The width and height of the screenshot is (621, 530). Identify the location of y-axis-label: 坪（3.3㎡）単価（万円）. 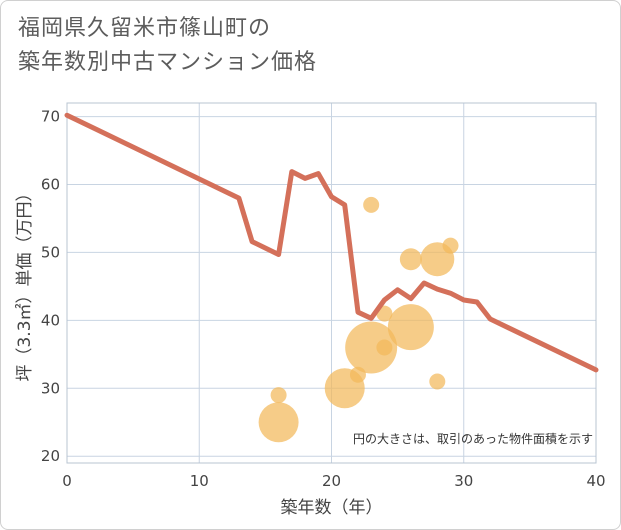
(25, 282).